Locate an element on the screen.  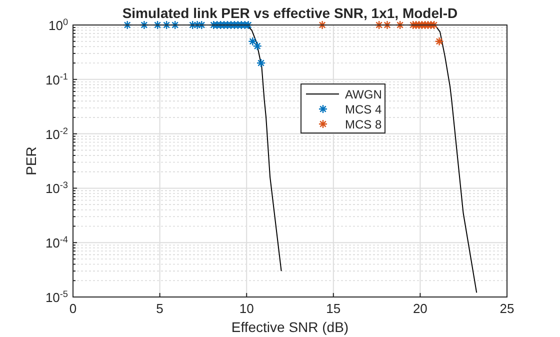
x-tick-label: 0 is located at coordinates (73, 308).